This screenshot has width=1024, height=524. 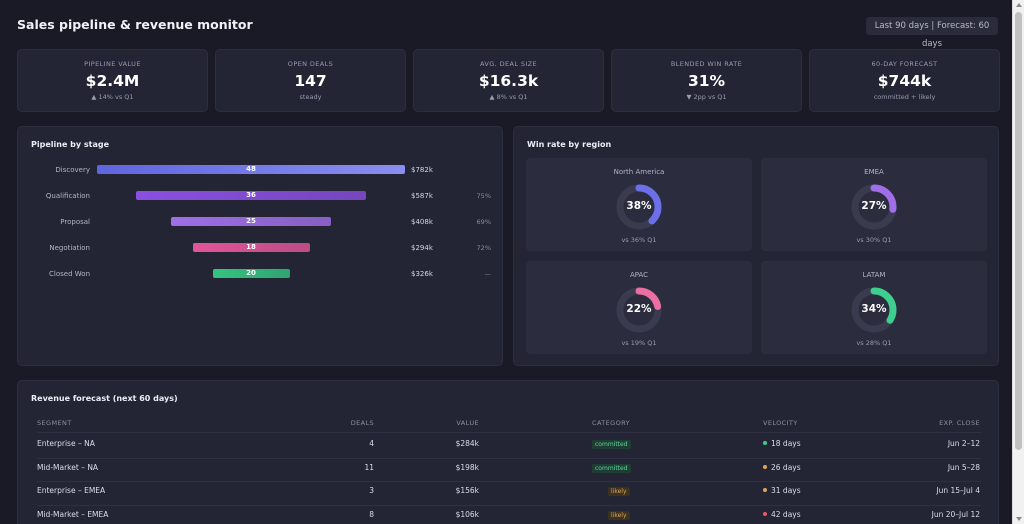 What do you see at coordinates (422, 274) in the screenshot?
I see `stage-value: $326k` at bounding box center [422, 274].